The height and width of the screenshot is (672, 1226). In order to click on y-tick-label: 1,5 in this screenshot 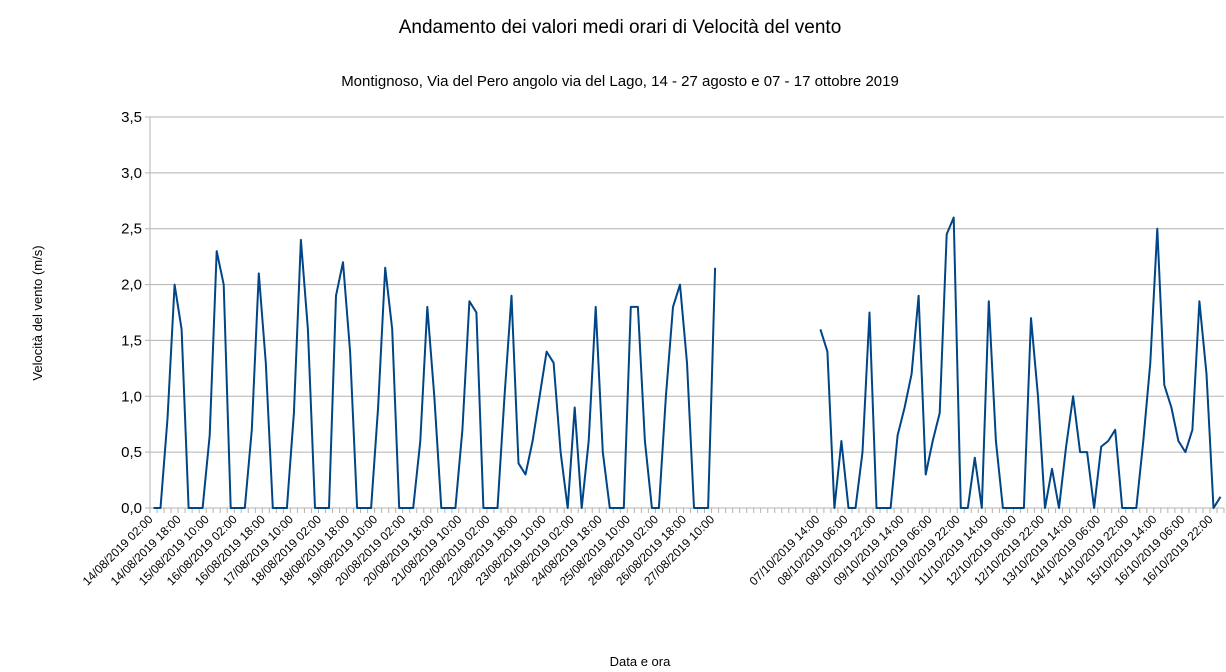, I will do `click(131, 340)`.